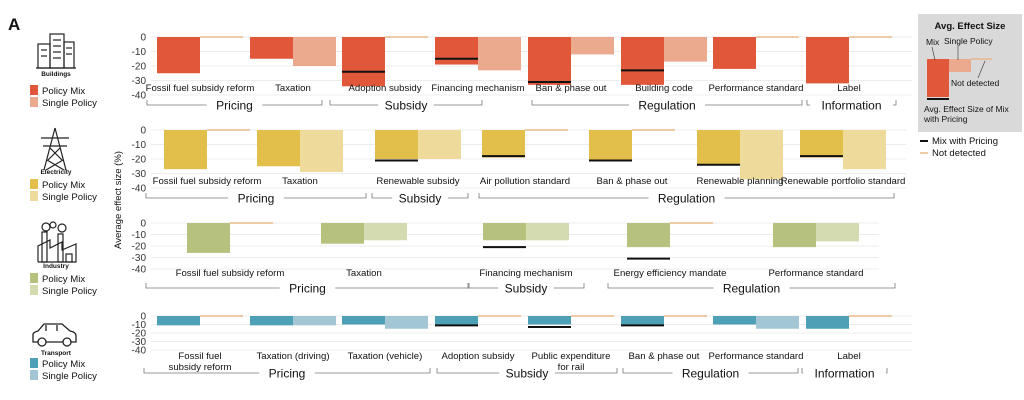  Describe the element at coordinates (384, 88) in the screenshot. I see `category-label: Adoption subsidy` at that location.